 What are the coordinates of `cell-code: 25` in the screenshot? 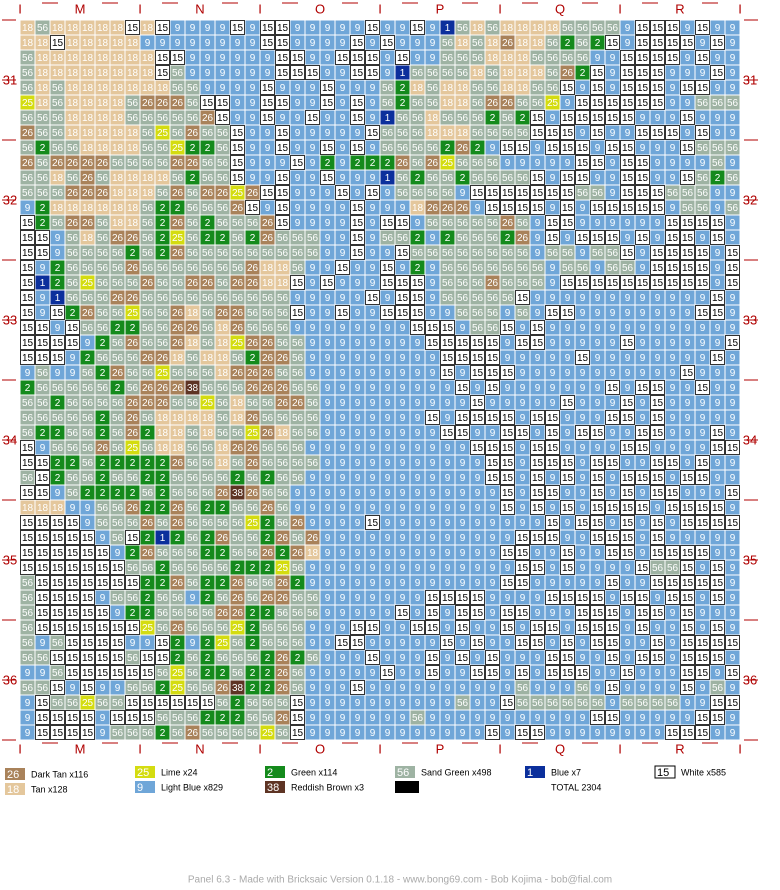 It's located at (178, 673).